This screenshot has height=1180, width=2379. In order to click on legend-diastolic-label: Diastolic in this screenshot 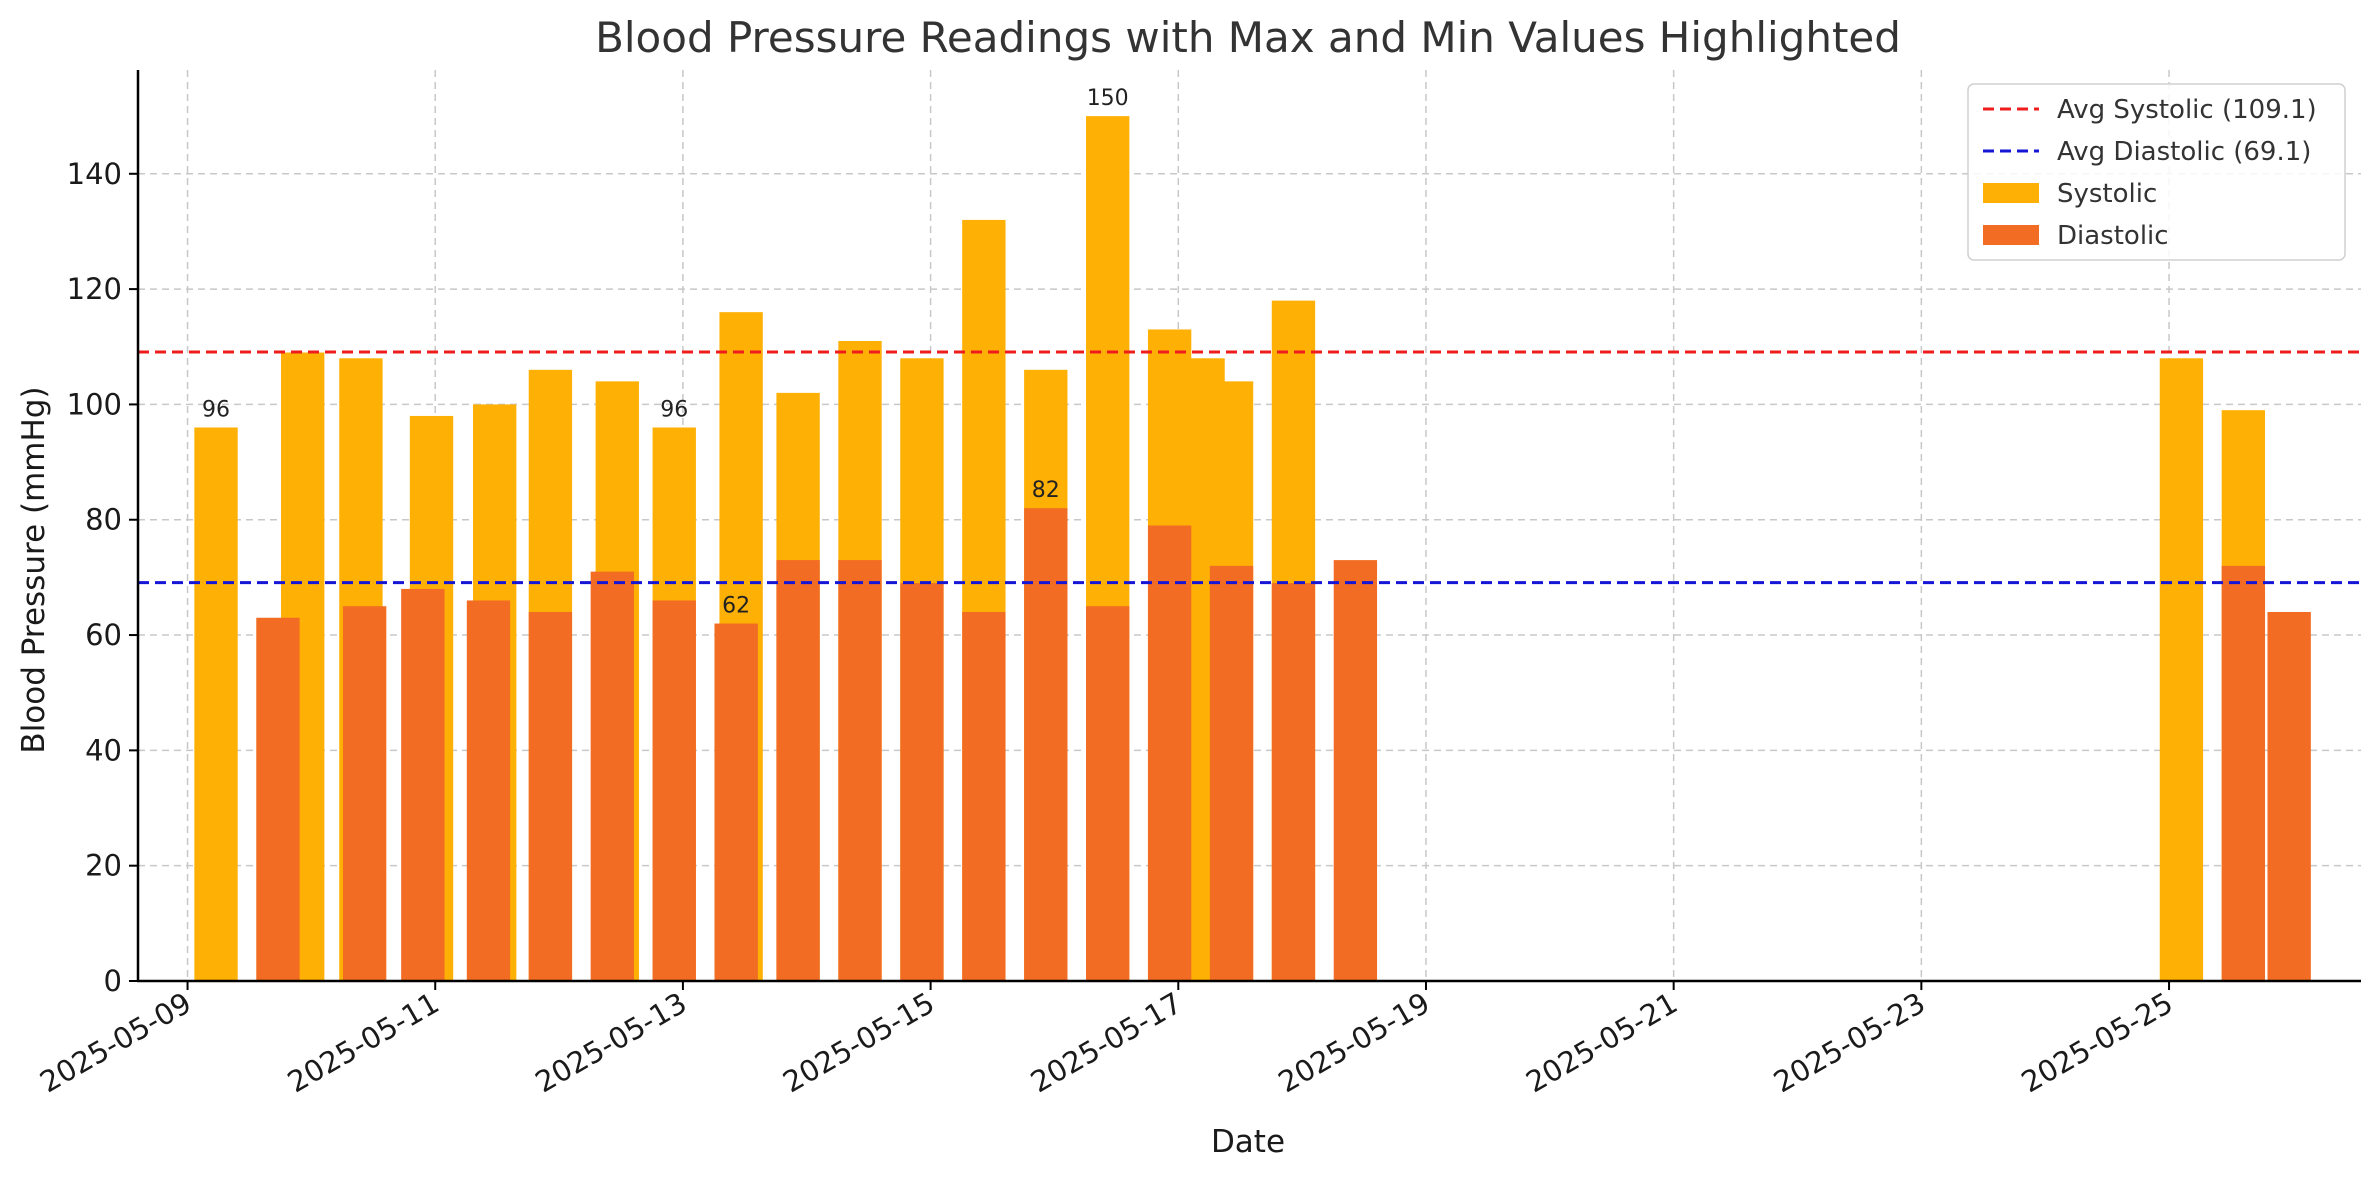, I will do `click(2113, 236)`.